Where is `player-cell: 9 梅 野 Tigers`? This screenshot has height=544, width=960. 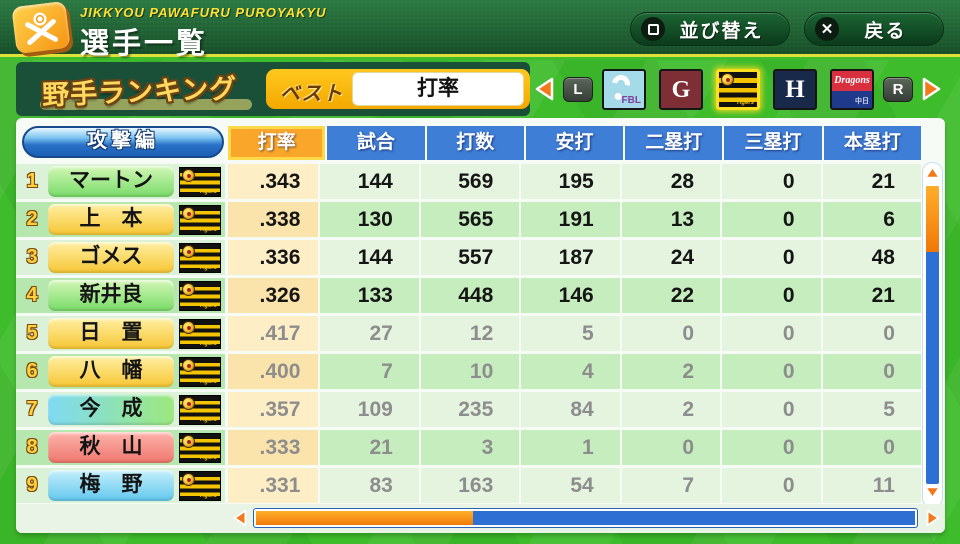
player-cell: 9 梅 野 Tigers is located at coordinates (120, 485).